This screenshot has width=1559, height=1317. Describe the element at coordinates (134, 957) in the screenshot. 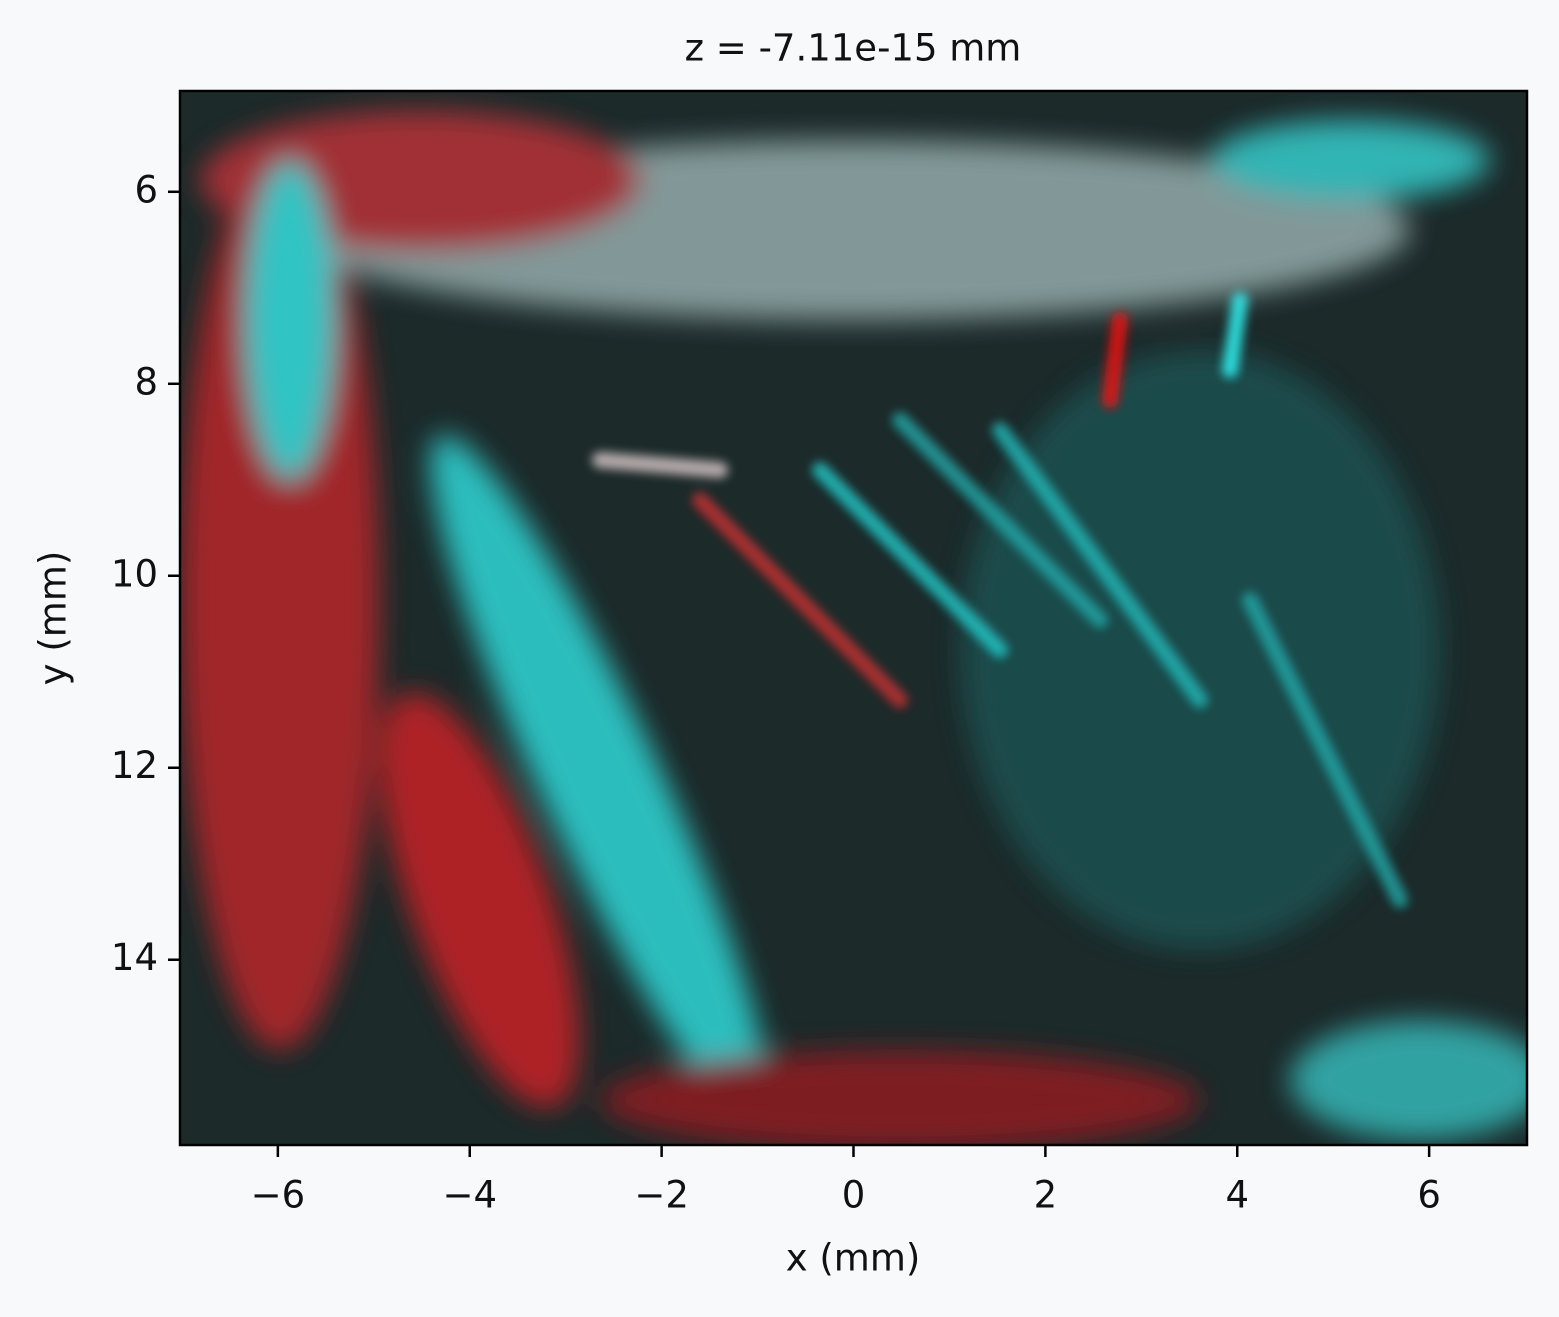

I see `y-tick-label: 14` at that location.